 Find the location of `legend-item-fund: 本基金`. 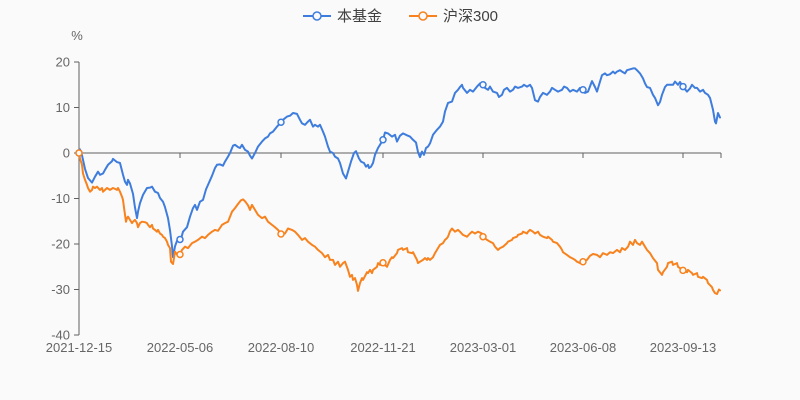

legend-item-fund: 本基金 is located at coordinates (342, 15).